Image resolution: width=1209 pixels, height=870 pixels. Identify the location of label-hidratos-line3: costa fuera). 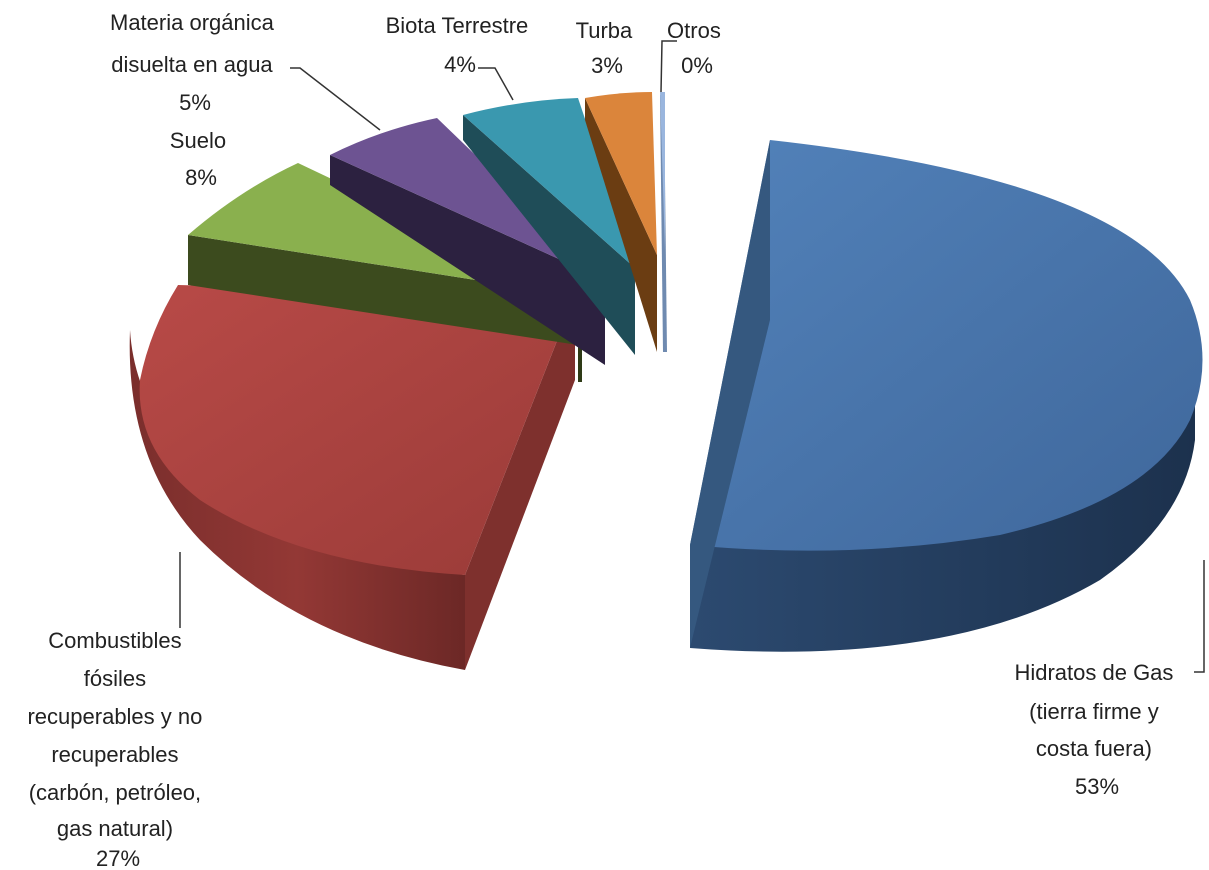
(1094, 748).